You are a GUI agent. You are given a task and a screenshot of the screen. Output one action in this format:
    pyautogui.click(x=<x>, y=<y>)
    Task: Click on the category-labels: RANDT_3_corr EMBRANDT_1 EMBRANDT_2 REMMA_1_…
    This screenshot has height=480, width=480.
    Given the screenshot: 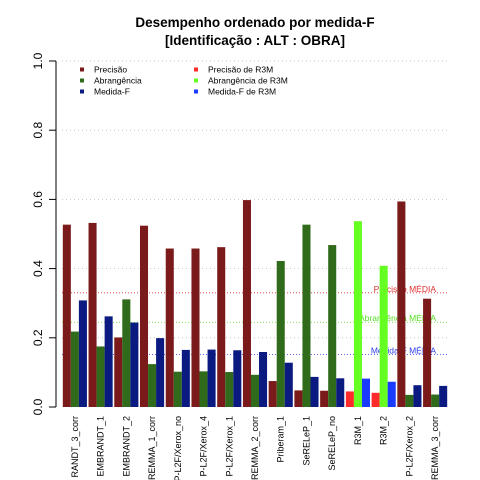 What is the action you would take?
    pyautogui.click(x=255, y=448)
    